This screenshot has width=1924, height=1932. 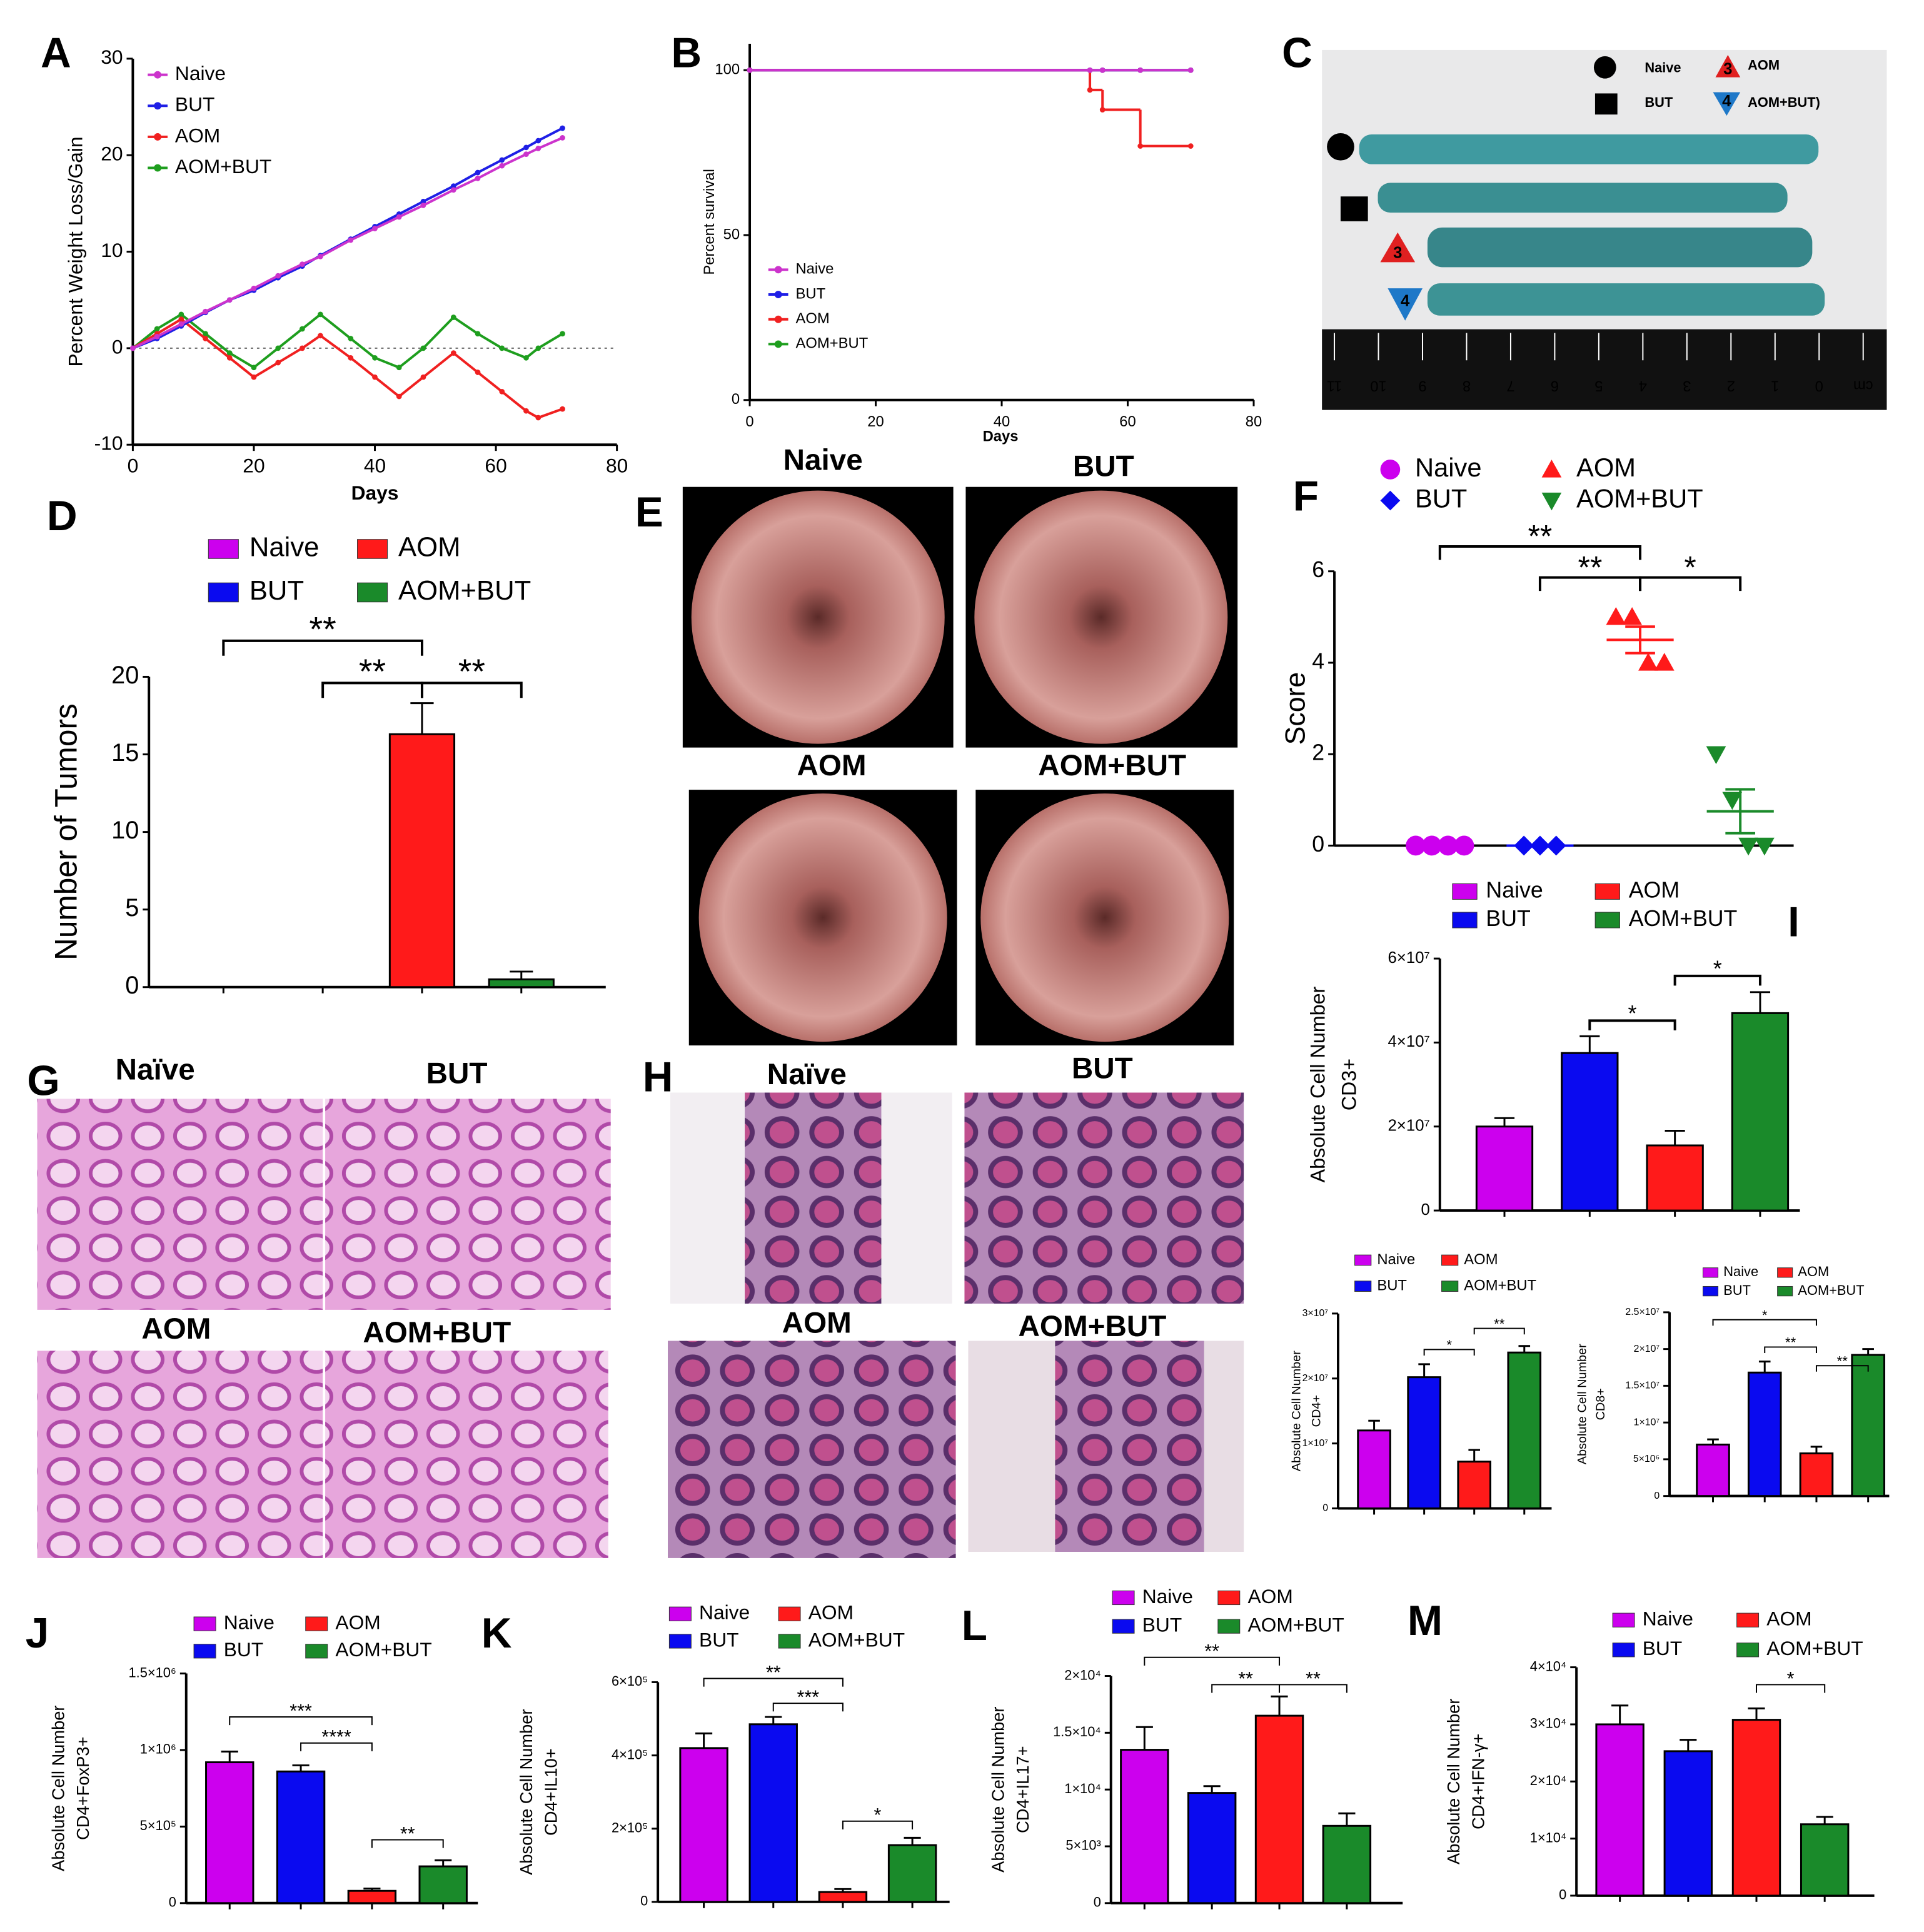 I want to click on y-tick-label: 30, so click(x=112, y=57).